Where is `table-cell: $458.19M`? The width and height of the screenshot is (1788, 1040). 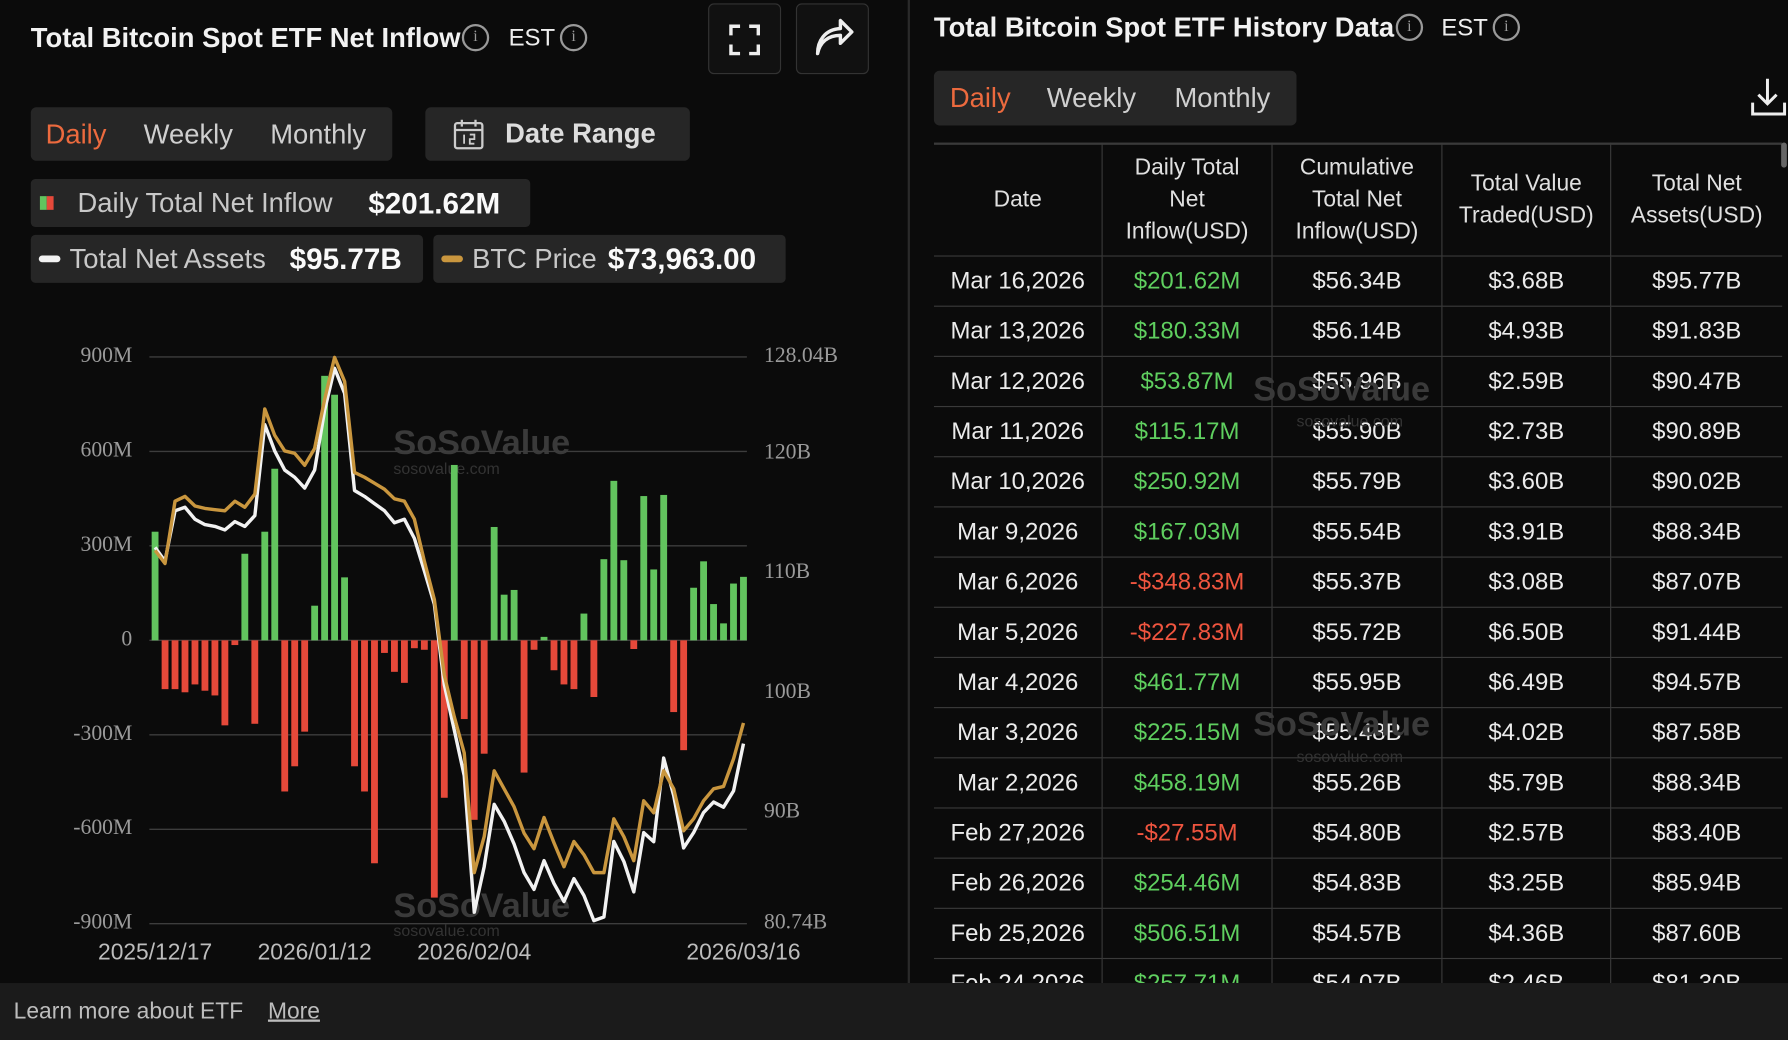 table-cell: $458.19M is located at coordinates (1187, 783).